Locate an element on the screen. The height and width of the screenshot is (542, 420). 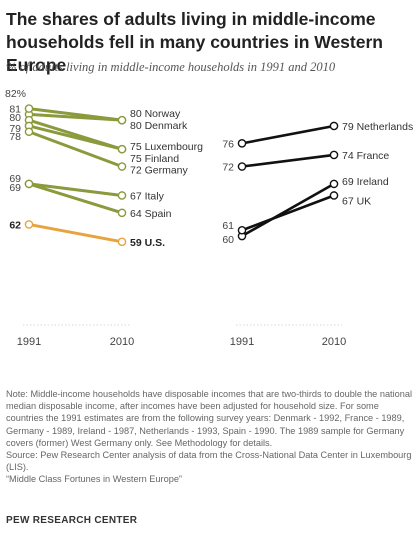
series-line-uk is located at coordinates (288, 213).